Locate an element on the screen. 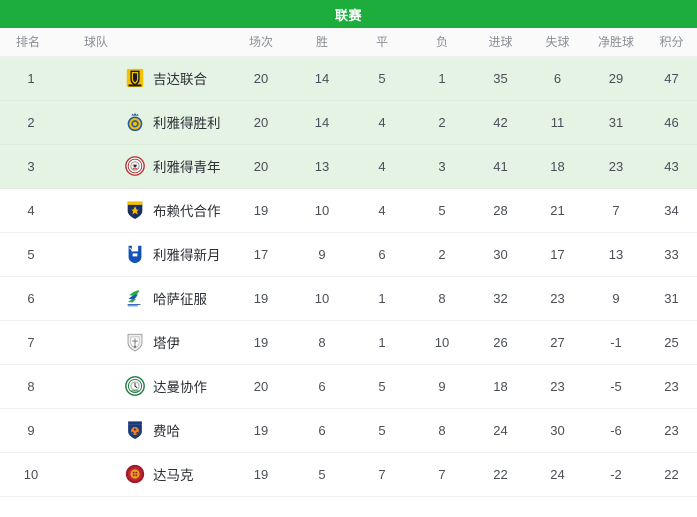  cell-win: 14 is located at coordinates (322, 78).